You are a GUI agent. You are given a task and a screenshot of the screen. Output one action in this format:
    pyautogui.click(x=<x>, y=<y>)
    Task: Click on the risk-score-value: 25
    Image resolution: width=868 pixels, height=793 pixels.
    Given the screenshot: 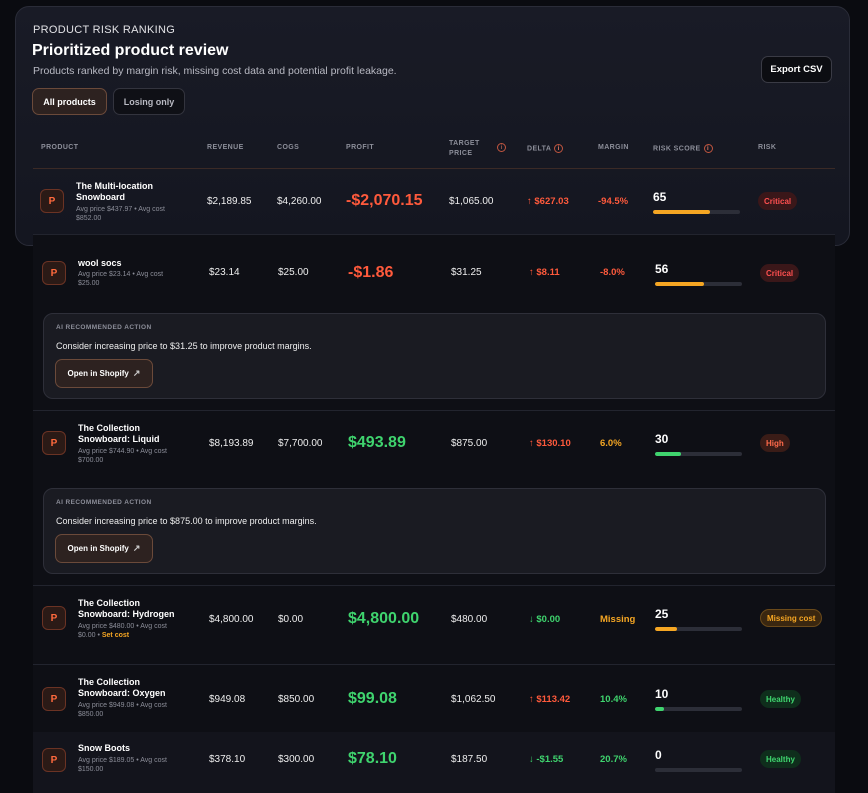 What is the action you would take?
    pyautogui.click(x=662, y=614)
    